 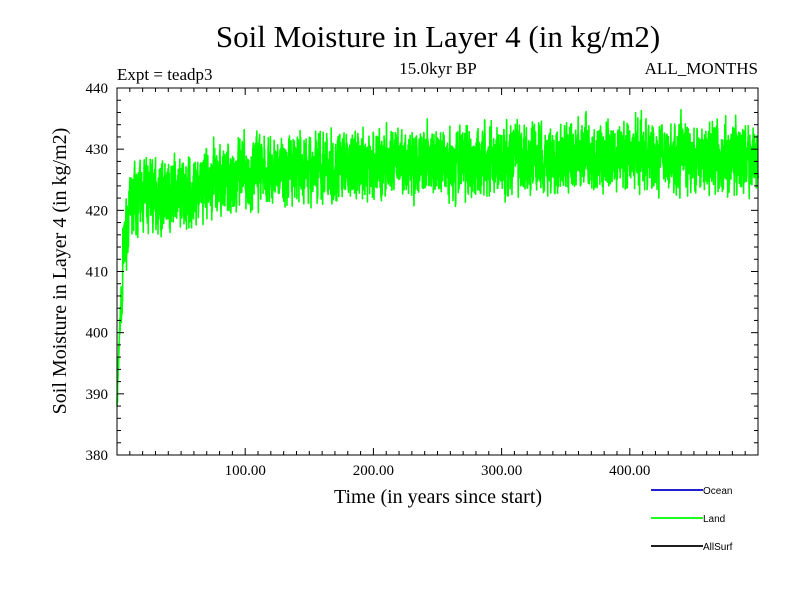 What do you see at coordinates (97, 150) in the screenshot?
I see `y-tick-label: 430` at bounding box center [97, 150].